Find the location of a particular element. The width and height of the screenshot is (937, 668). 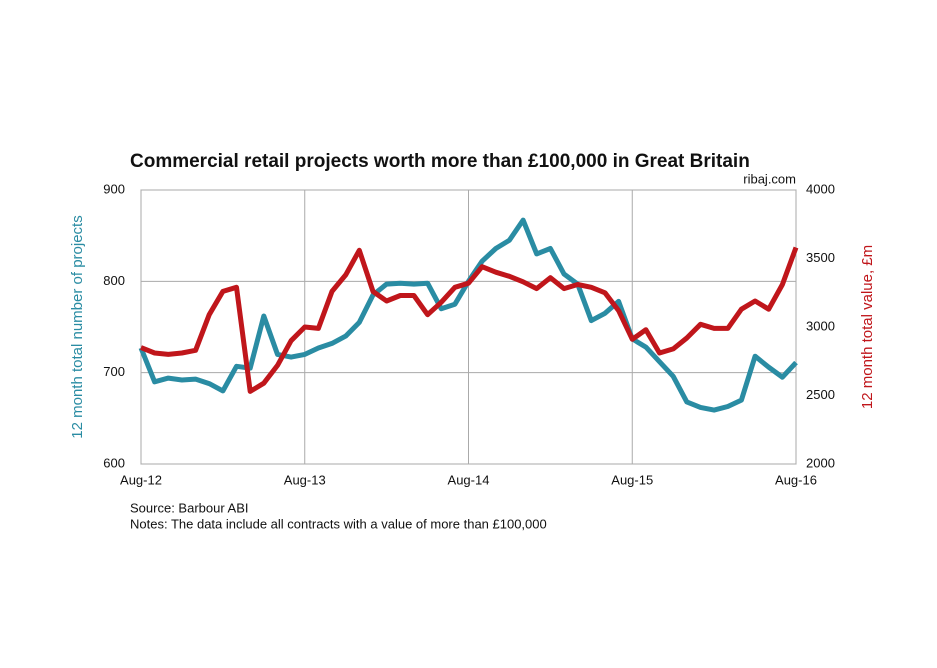

y2-axis-label: 12 month total value, £m is located at coordinates (867, 327).